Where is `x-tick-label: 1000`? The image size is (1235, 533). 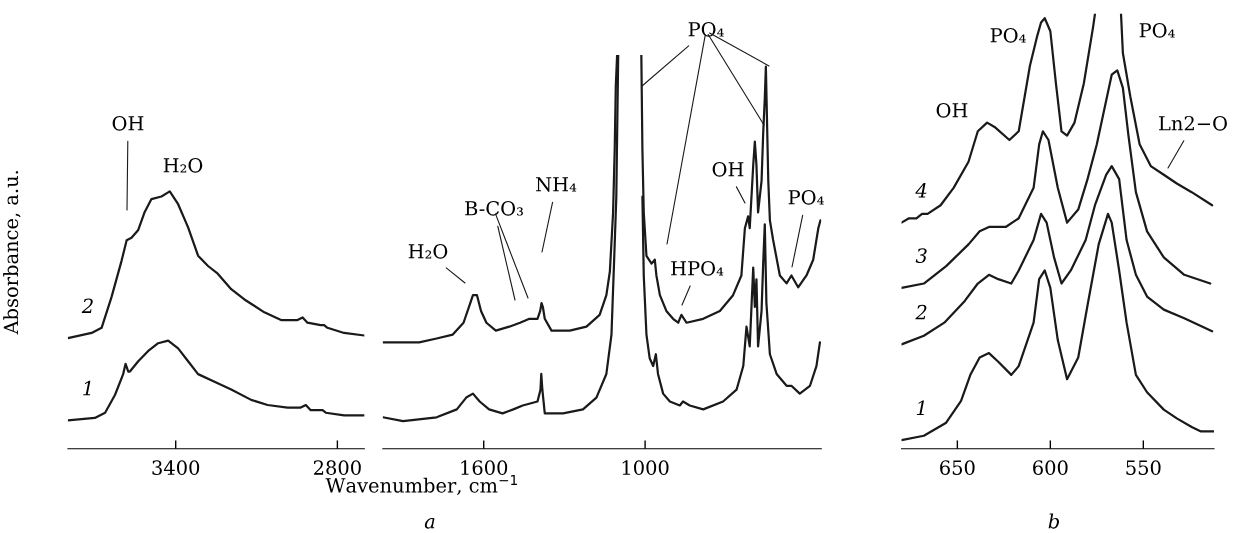 x-tick-label: 1000 is located at coordinates (645, 467).